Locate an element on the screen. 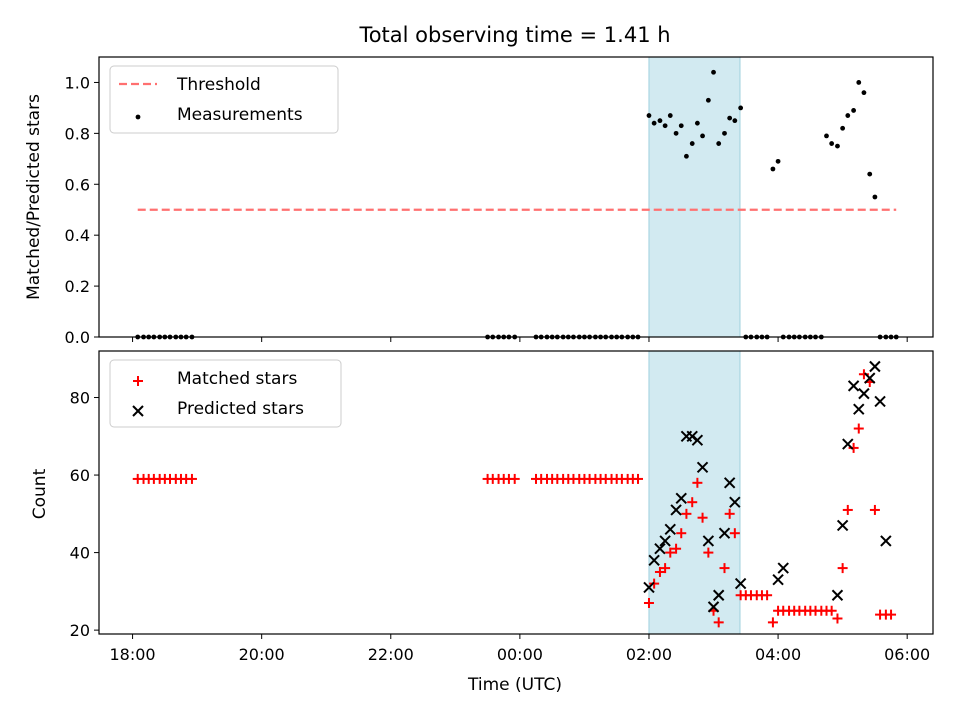 This screenshot has height=720, width=960. x-tick-label: 20:00 is located at coordinates (262, 654).